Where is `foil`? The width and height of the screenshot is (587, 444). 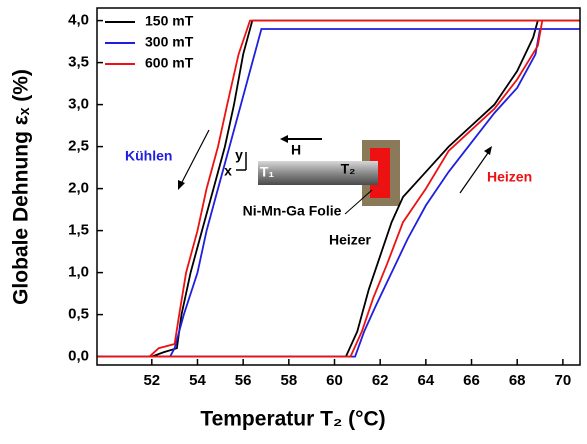 foil is located at coordinates (318, 173).